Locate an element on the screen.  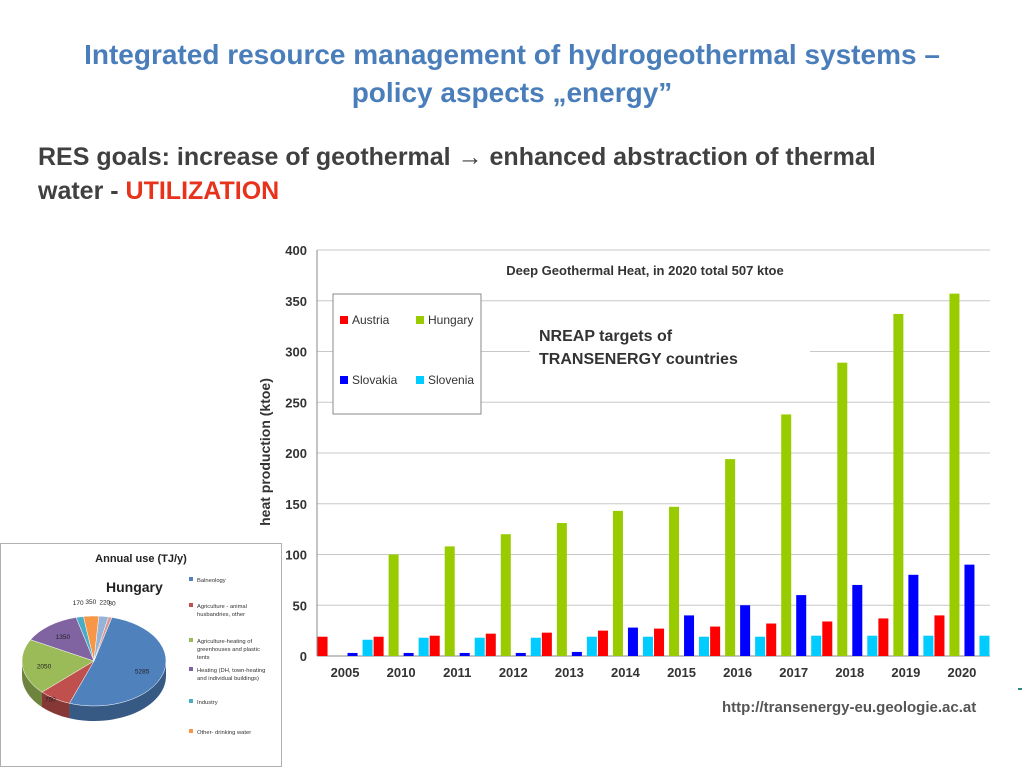
pie-legend-label: Heating (DH, town-heating is located at coordinates (231, 671).